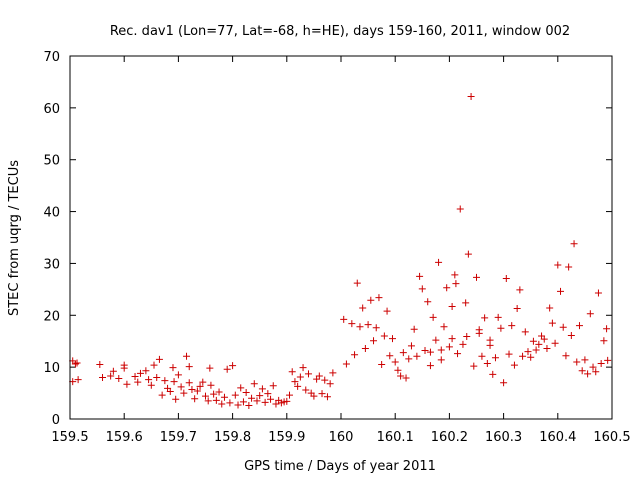  Describe the element at coordinates (51, 213) in the screenshot. I see `y-tick-label: 40` at that location.